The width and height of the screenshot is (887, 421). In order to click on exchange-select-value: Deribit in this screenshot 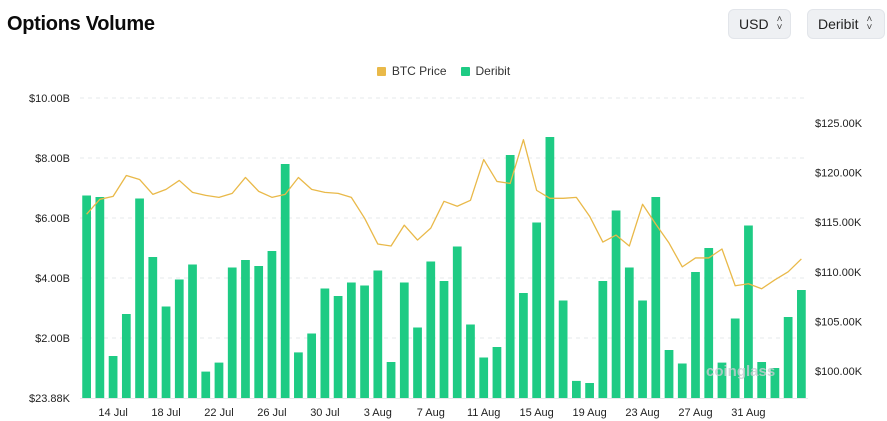, I will do `click(838, 24)`.